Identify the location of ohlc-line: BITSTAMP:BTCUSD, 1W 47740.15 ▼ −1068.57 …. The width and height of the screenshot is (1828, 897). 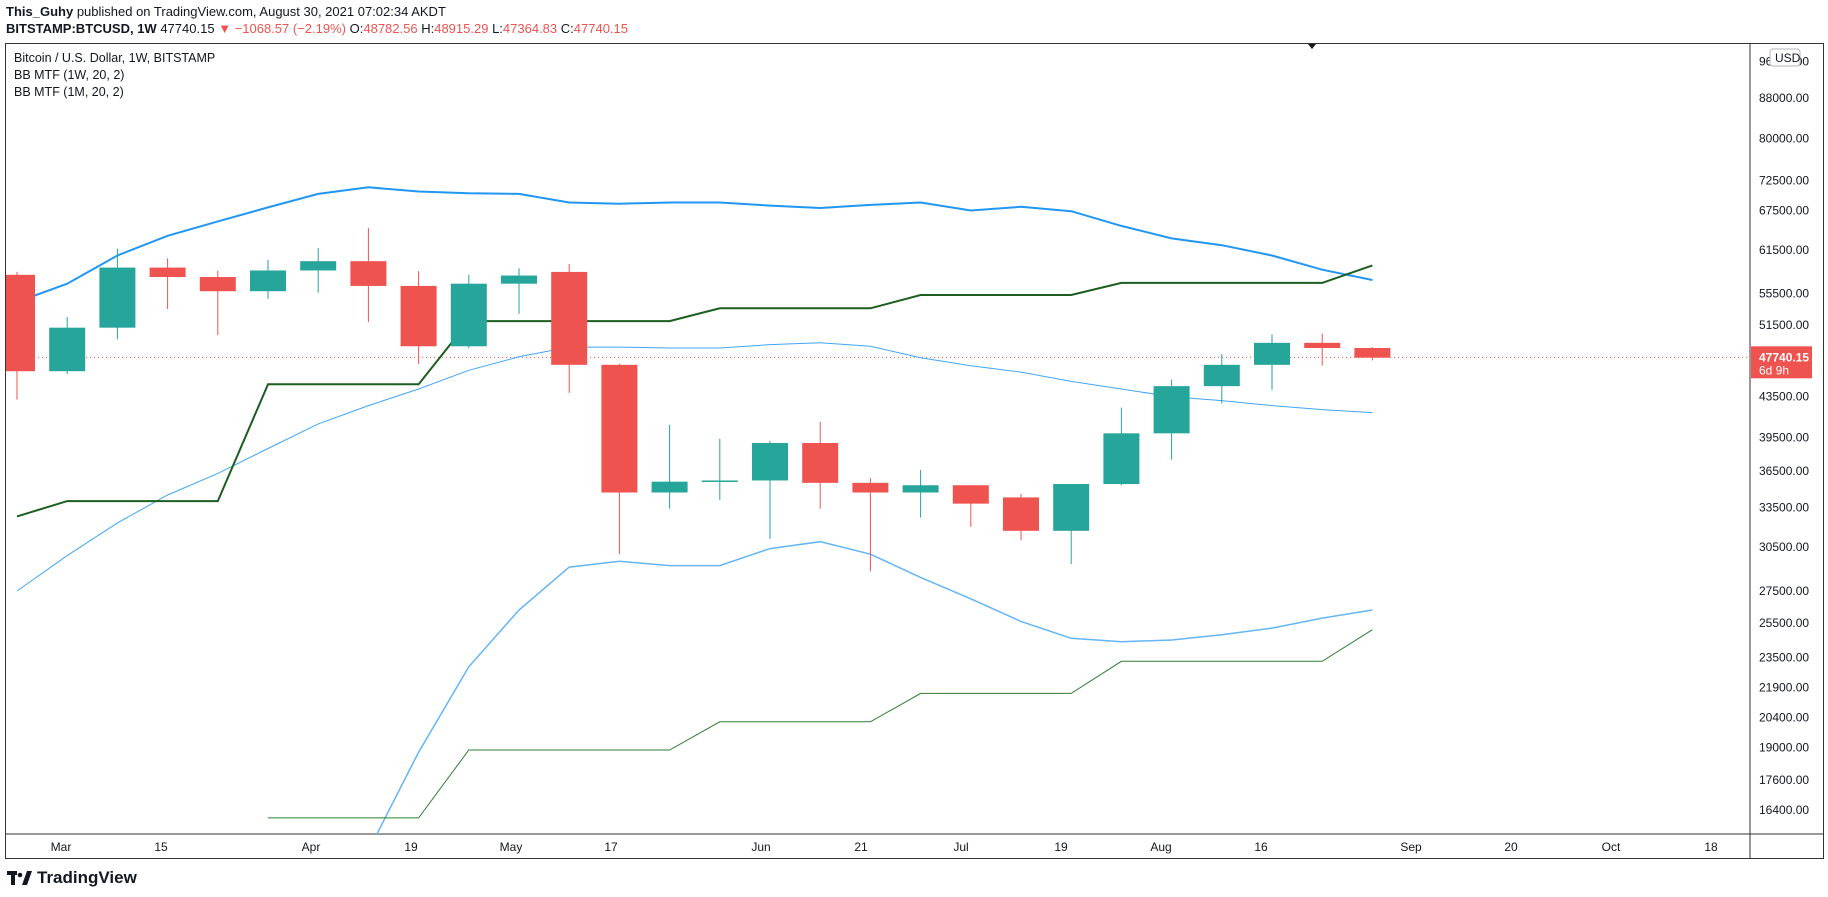
(317, 28).